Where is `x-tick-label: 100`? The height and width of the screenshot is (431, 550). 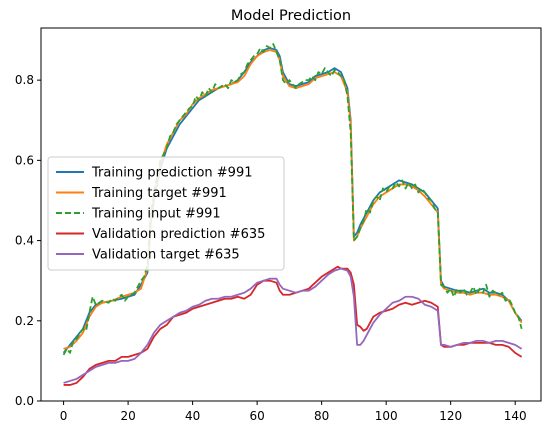
x-tick-label: 100 is located at coordinates (386, 416).